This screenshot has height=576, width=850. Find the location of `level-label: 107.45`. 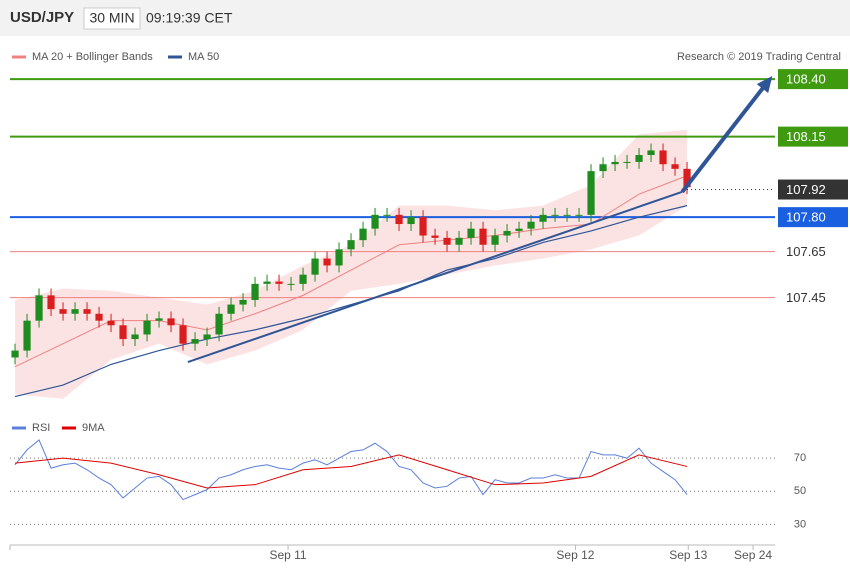

level-label: 107.45 is located at coordinates (806, 297).